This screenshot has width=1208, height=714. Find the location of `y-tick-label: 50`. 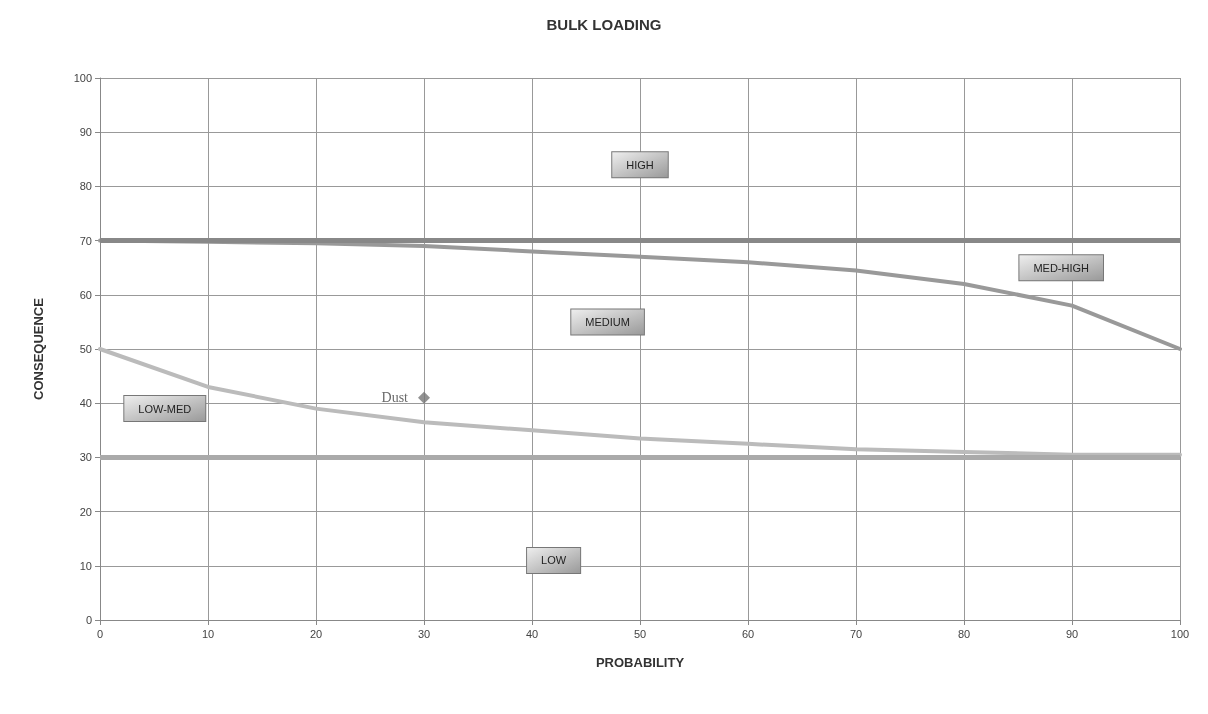

y-tick-label: 50 is located at coordinates (85, 349).